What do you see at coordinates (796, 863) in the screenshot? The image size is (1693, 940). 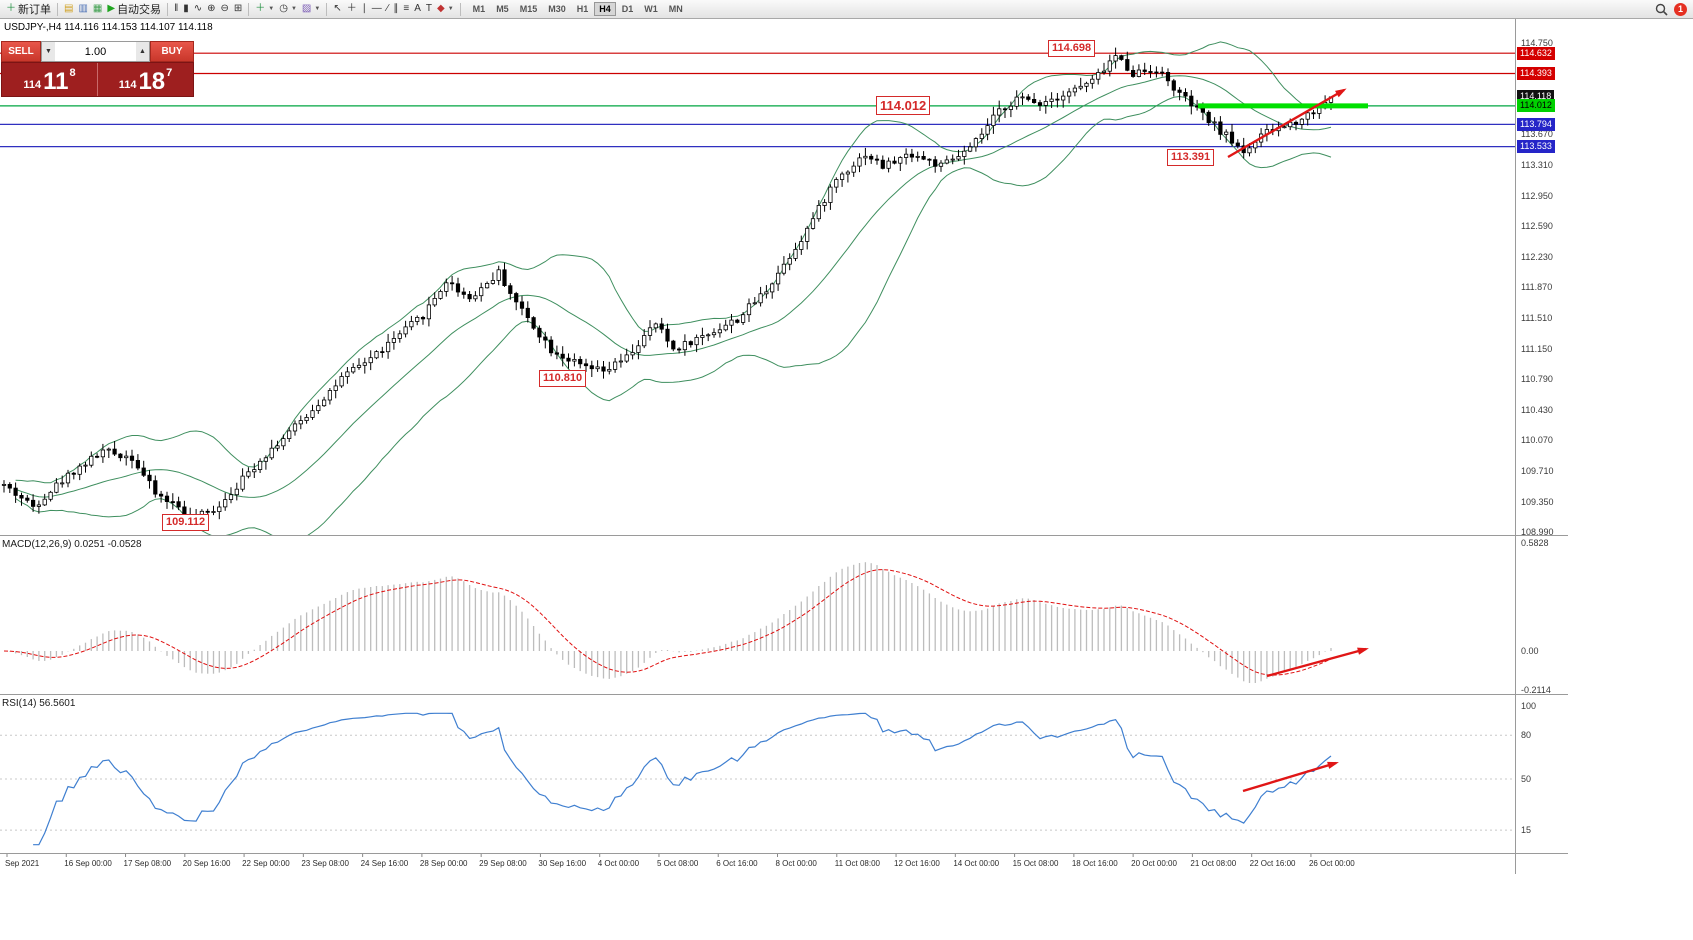 I see `time-axis-label: 8 Oct 00:00` at bounding box center [796, 863].